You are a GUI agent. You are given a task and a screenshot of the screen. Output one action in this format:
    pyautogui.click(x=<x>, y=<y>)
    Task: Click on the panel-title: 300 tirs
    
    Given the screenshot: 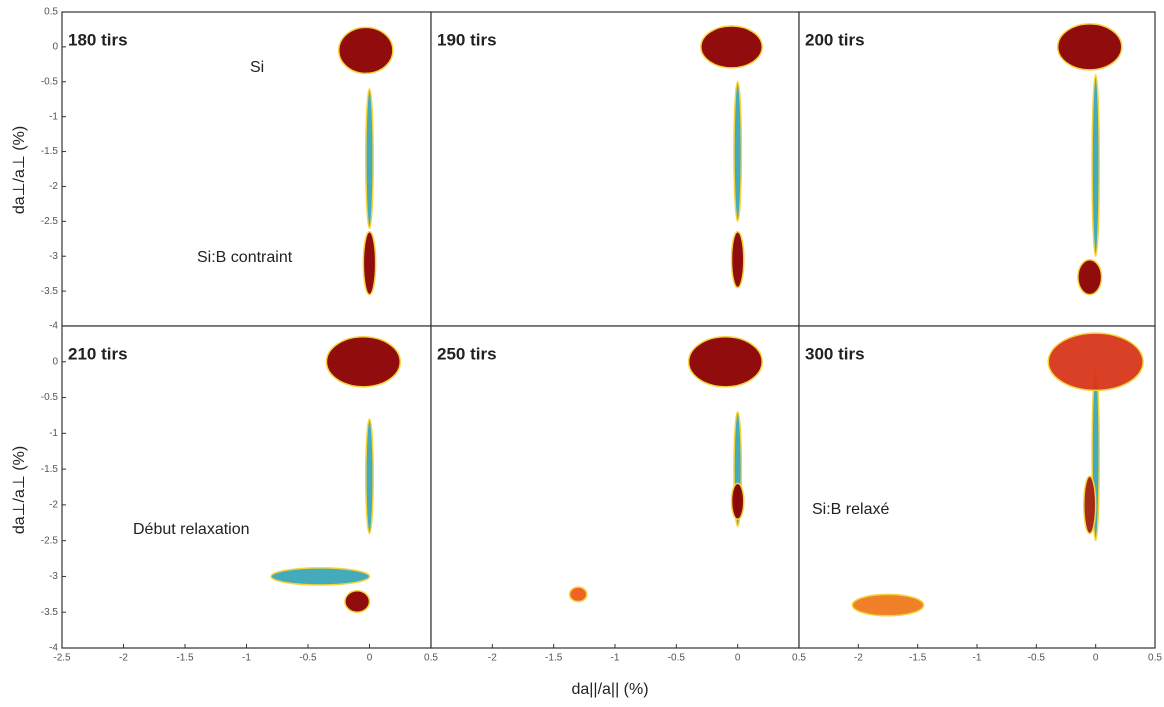 What is the action you would take?
    pyautogui.click(x=835, y=353)
    